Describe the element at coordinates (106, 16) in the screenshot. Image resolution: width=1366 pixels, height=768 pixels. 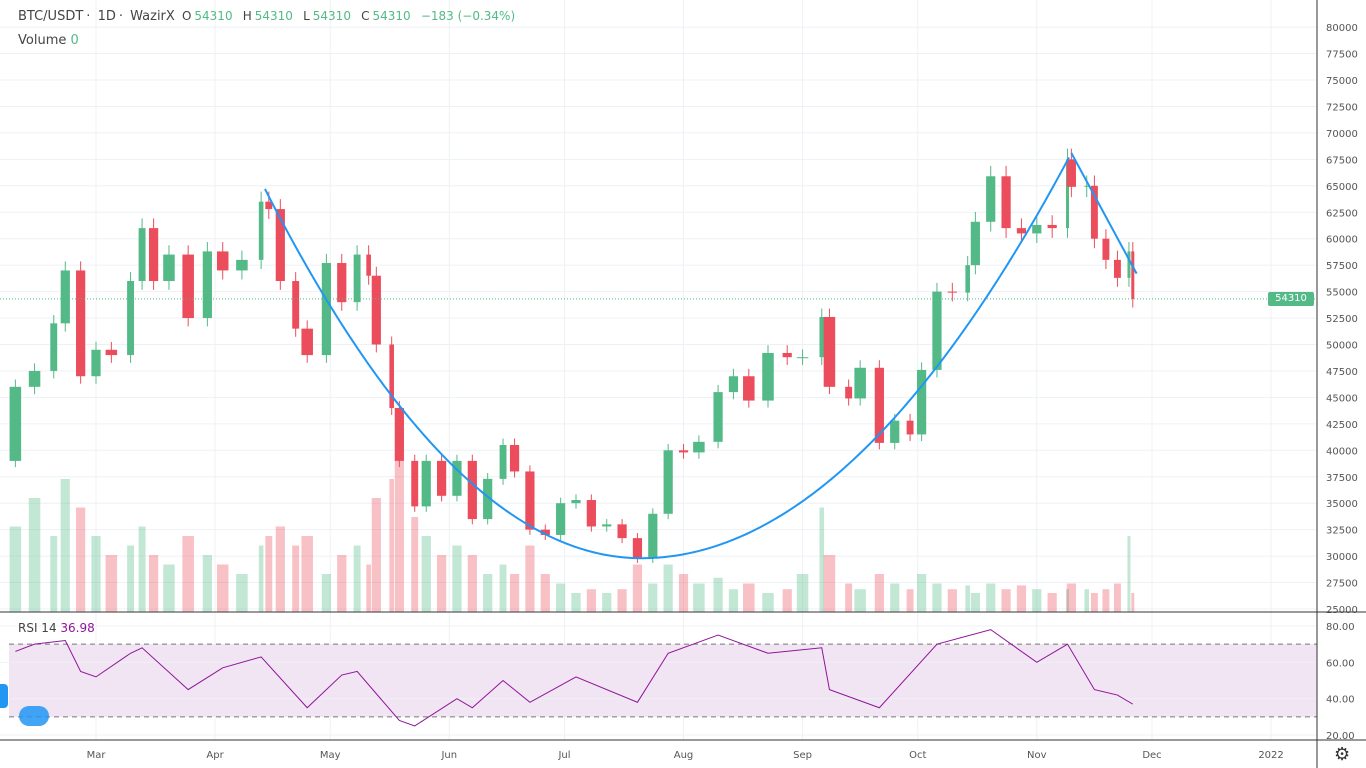
I see `interval: 1D` at that location.